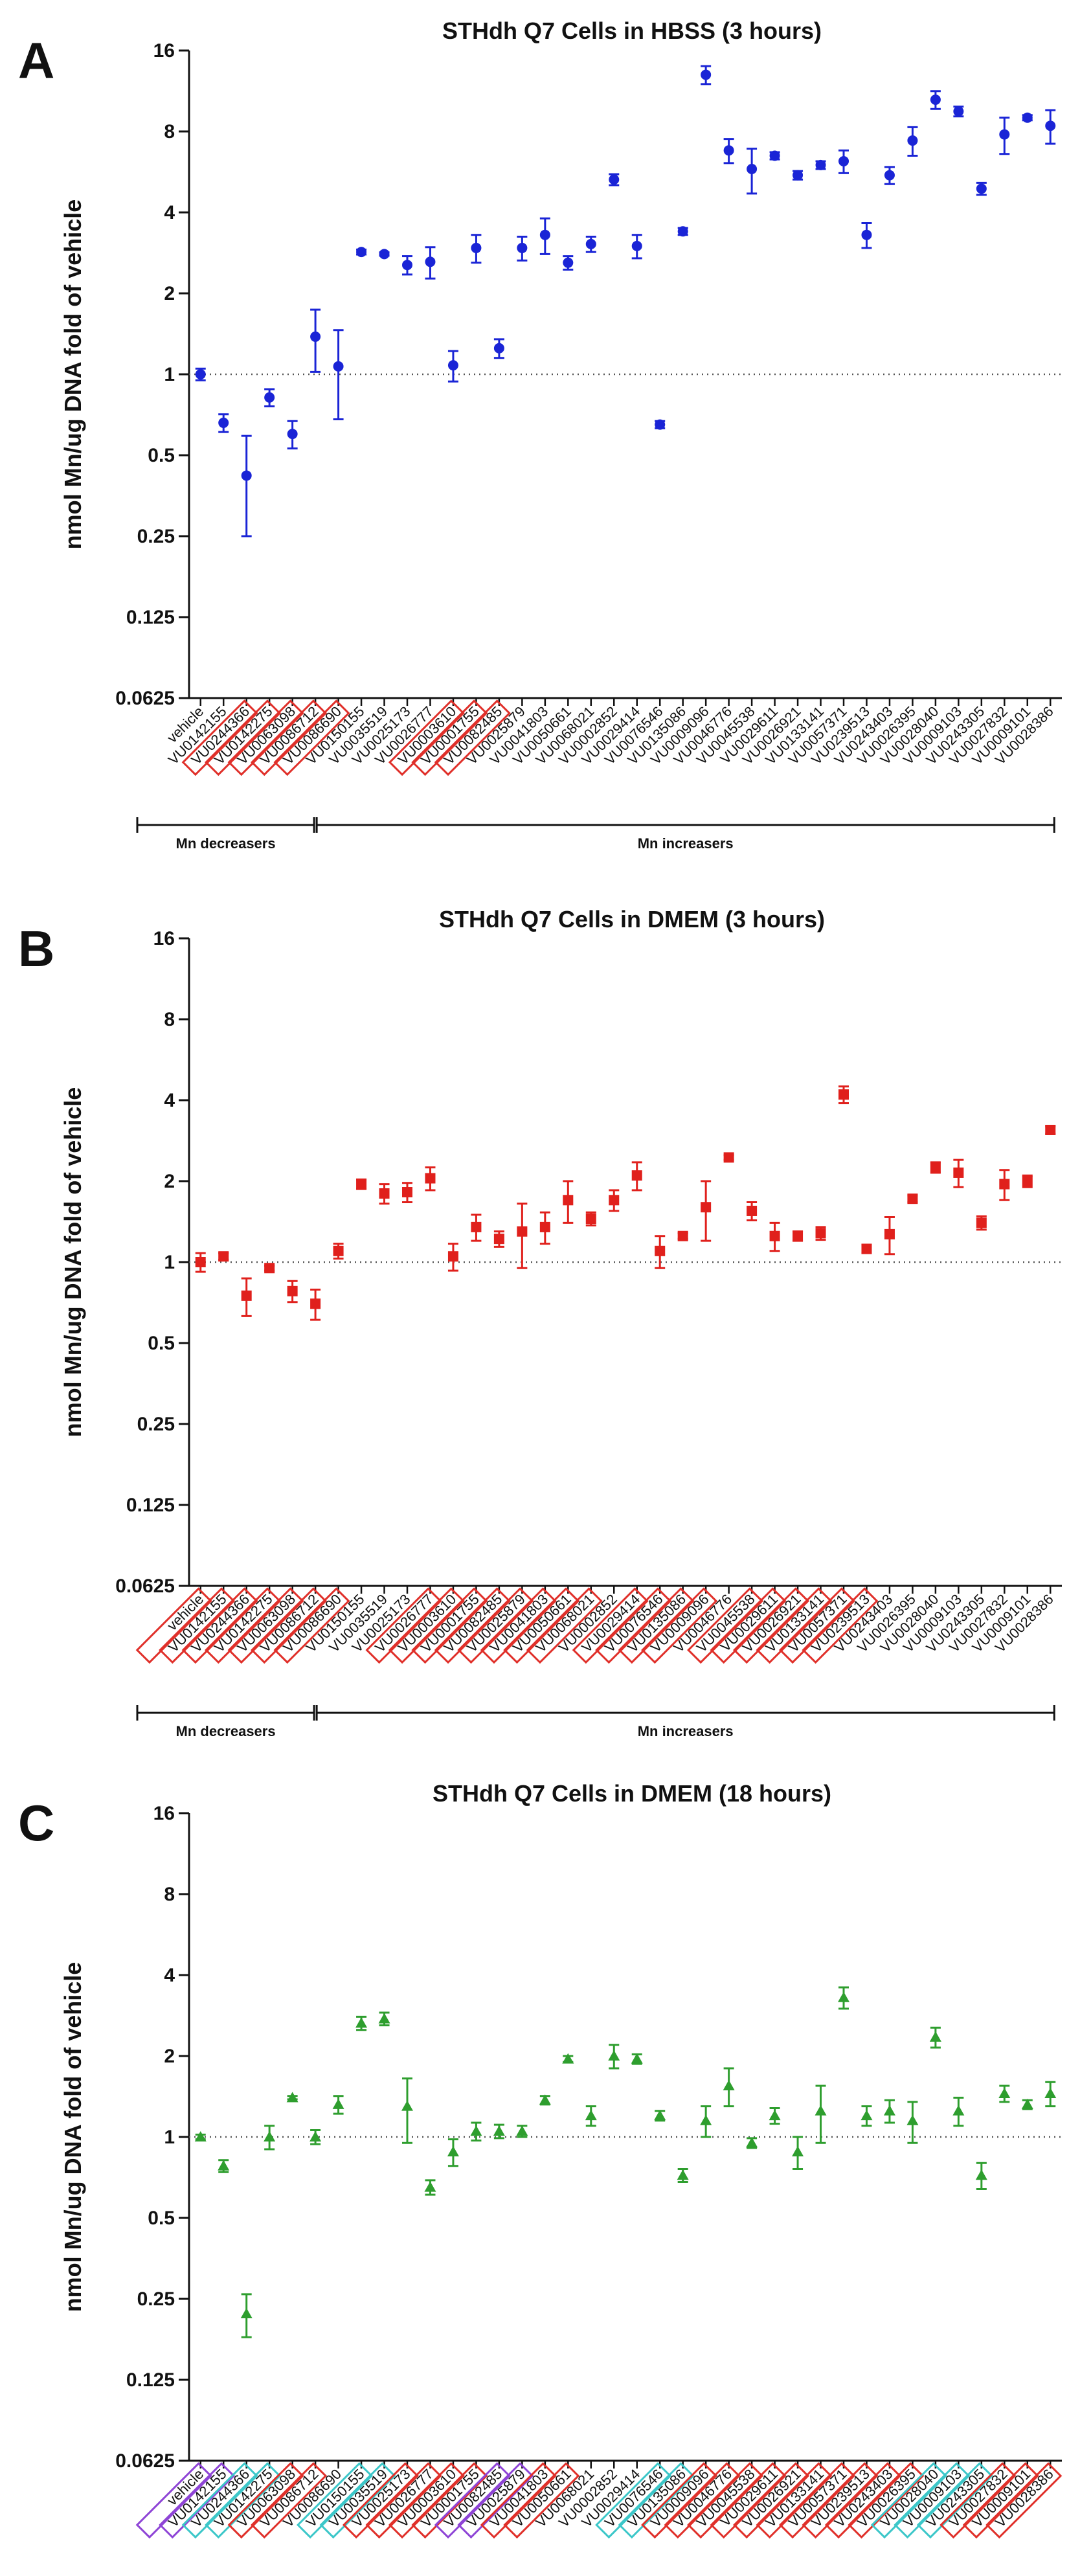 This screenshot has height=2576, width=1091. I want to click on y-tick-label: 16, so click(164, 939).